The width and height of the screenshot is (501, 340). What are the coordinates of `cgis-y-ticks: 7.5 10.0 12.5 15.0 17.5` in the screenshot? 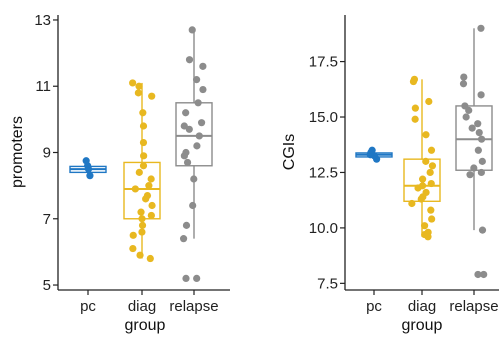 It's located at (327, 173).